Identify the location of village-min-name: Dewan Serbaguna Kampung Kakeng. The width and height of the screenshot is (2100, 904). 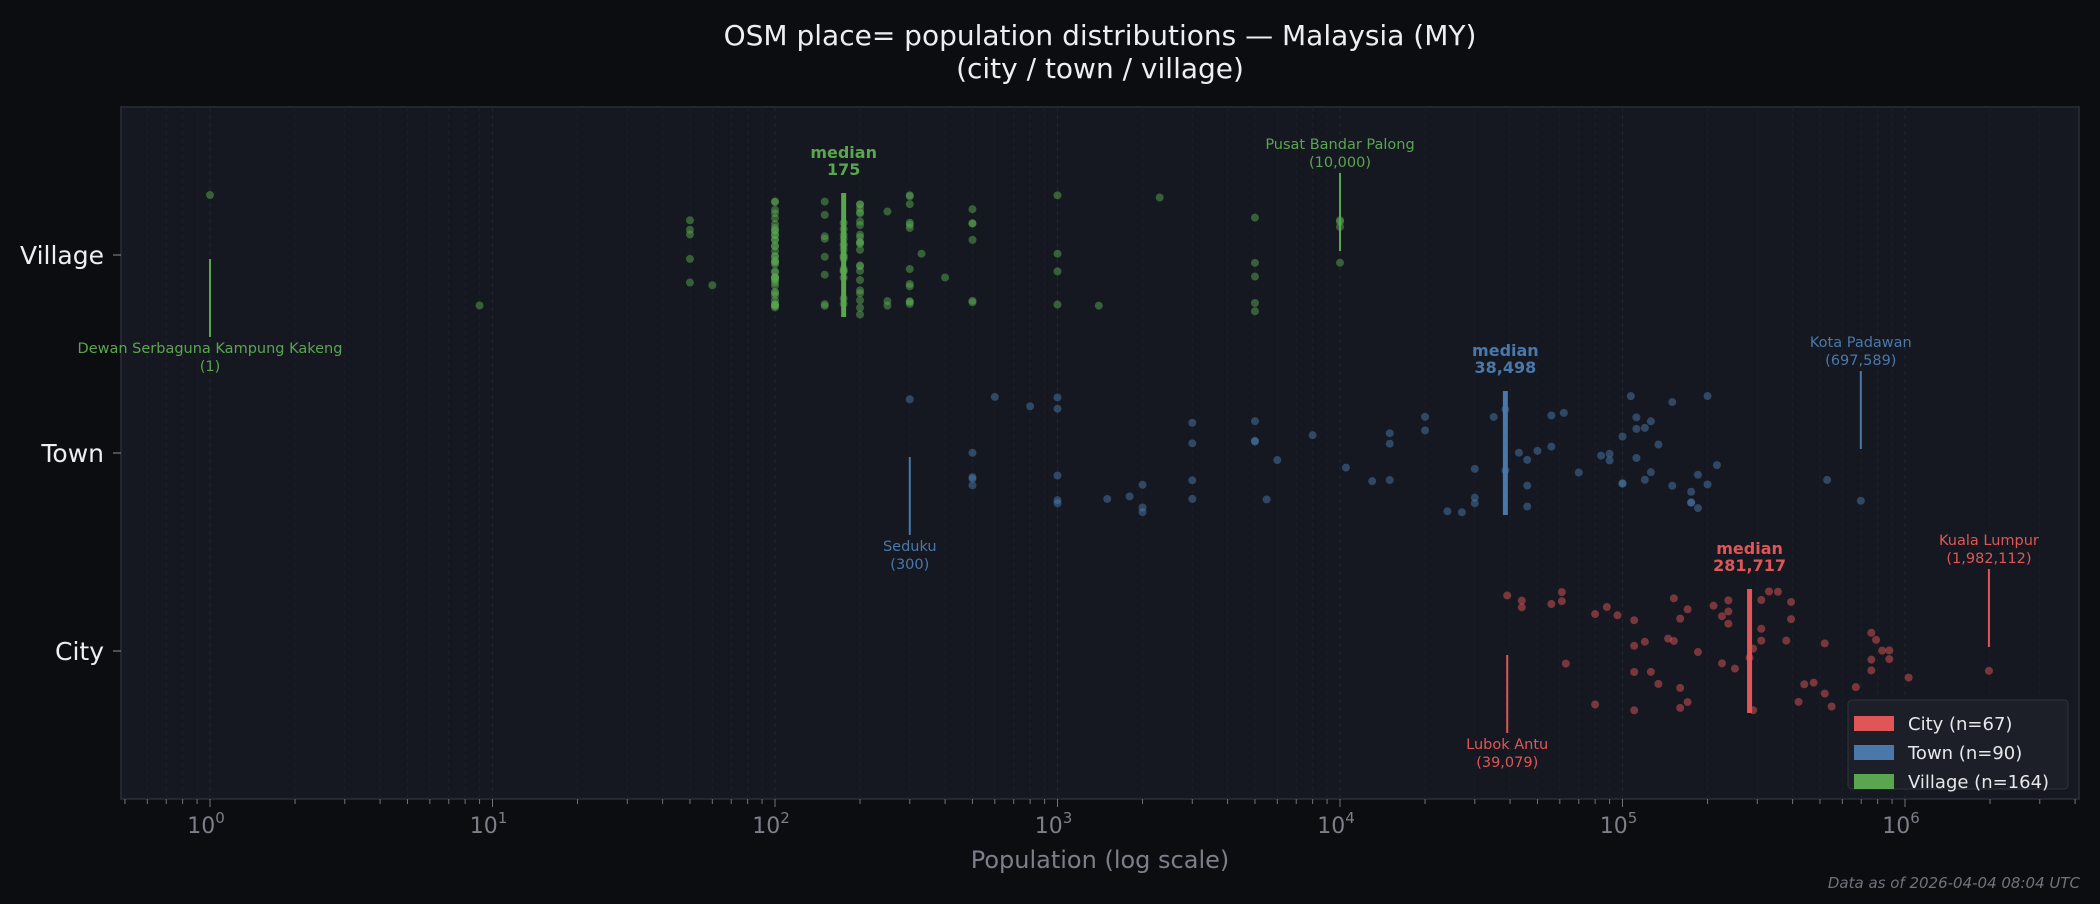
(210, 349).